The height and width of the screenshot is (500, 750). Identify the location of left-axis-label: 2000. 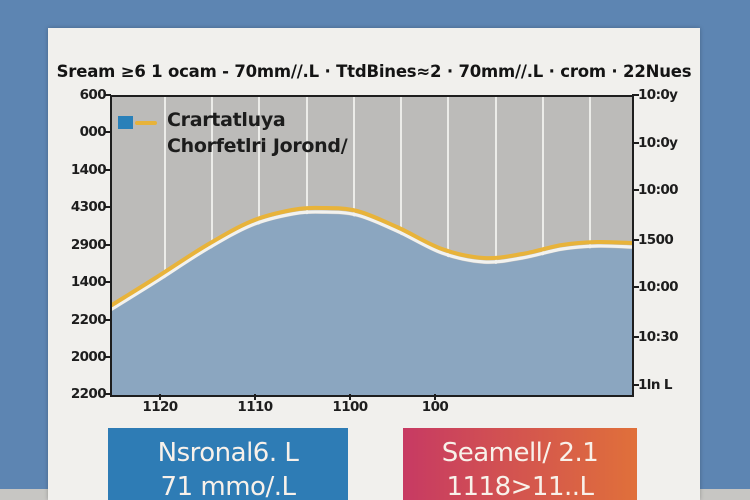
(88, 357).